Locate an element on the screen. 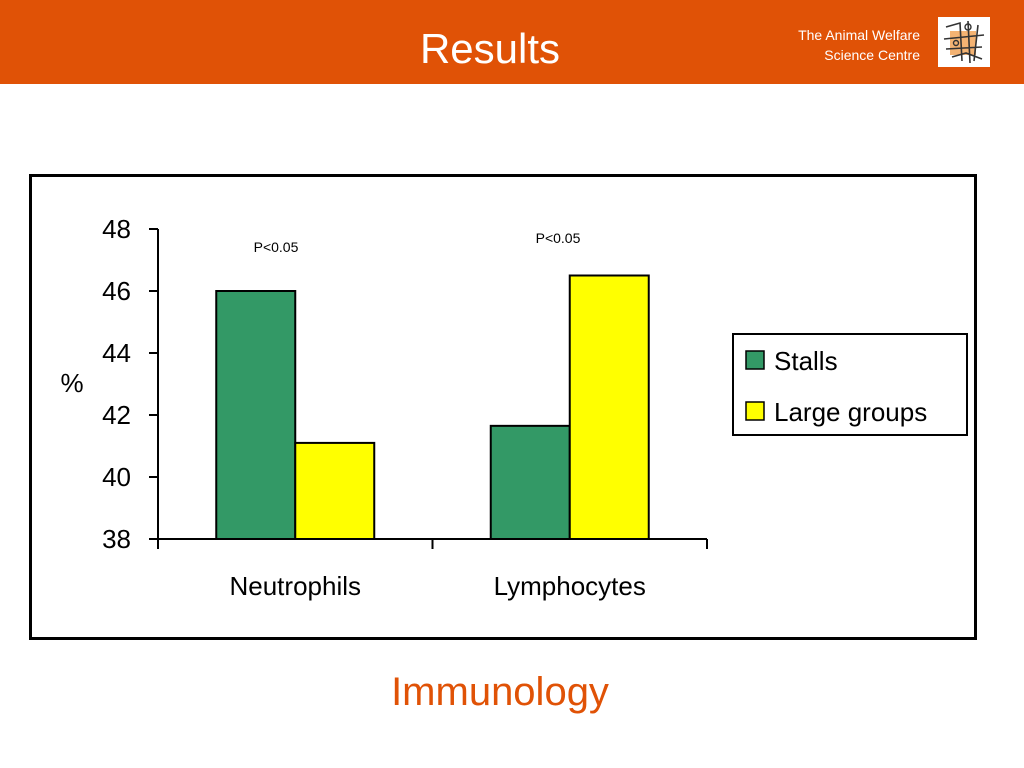 This screenshot has height=768, width=1024. bar-stalls-lymphocytes is located at coordinates (530, 482).